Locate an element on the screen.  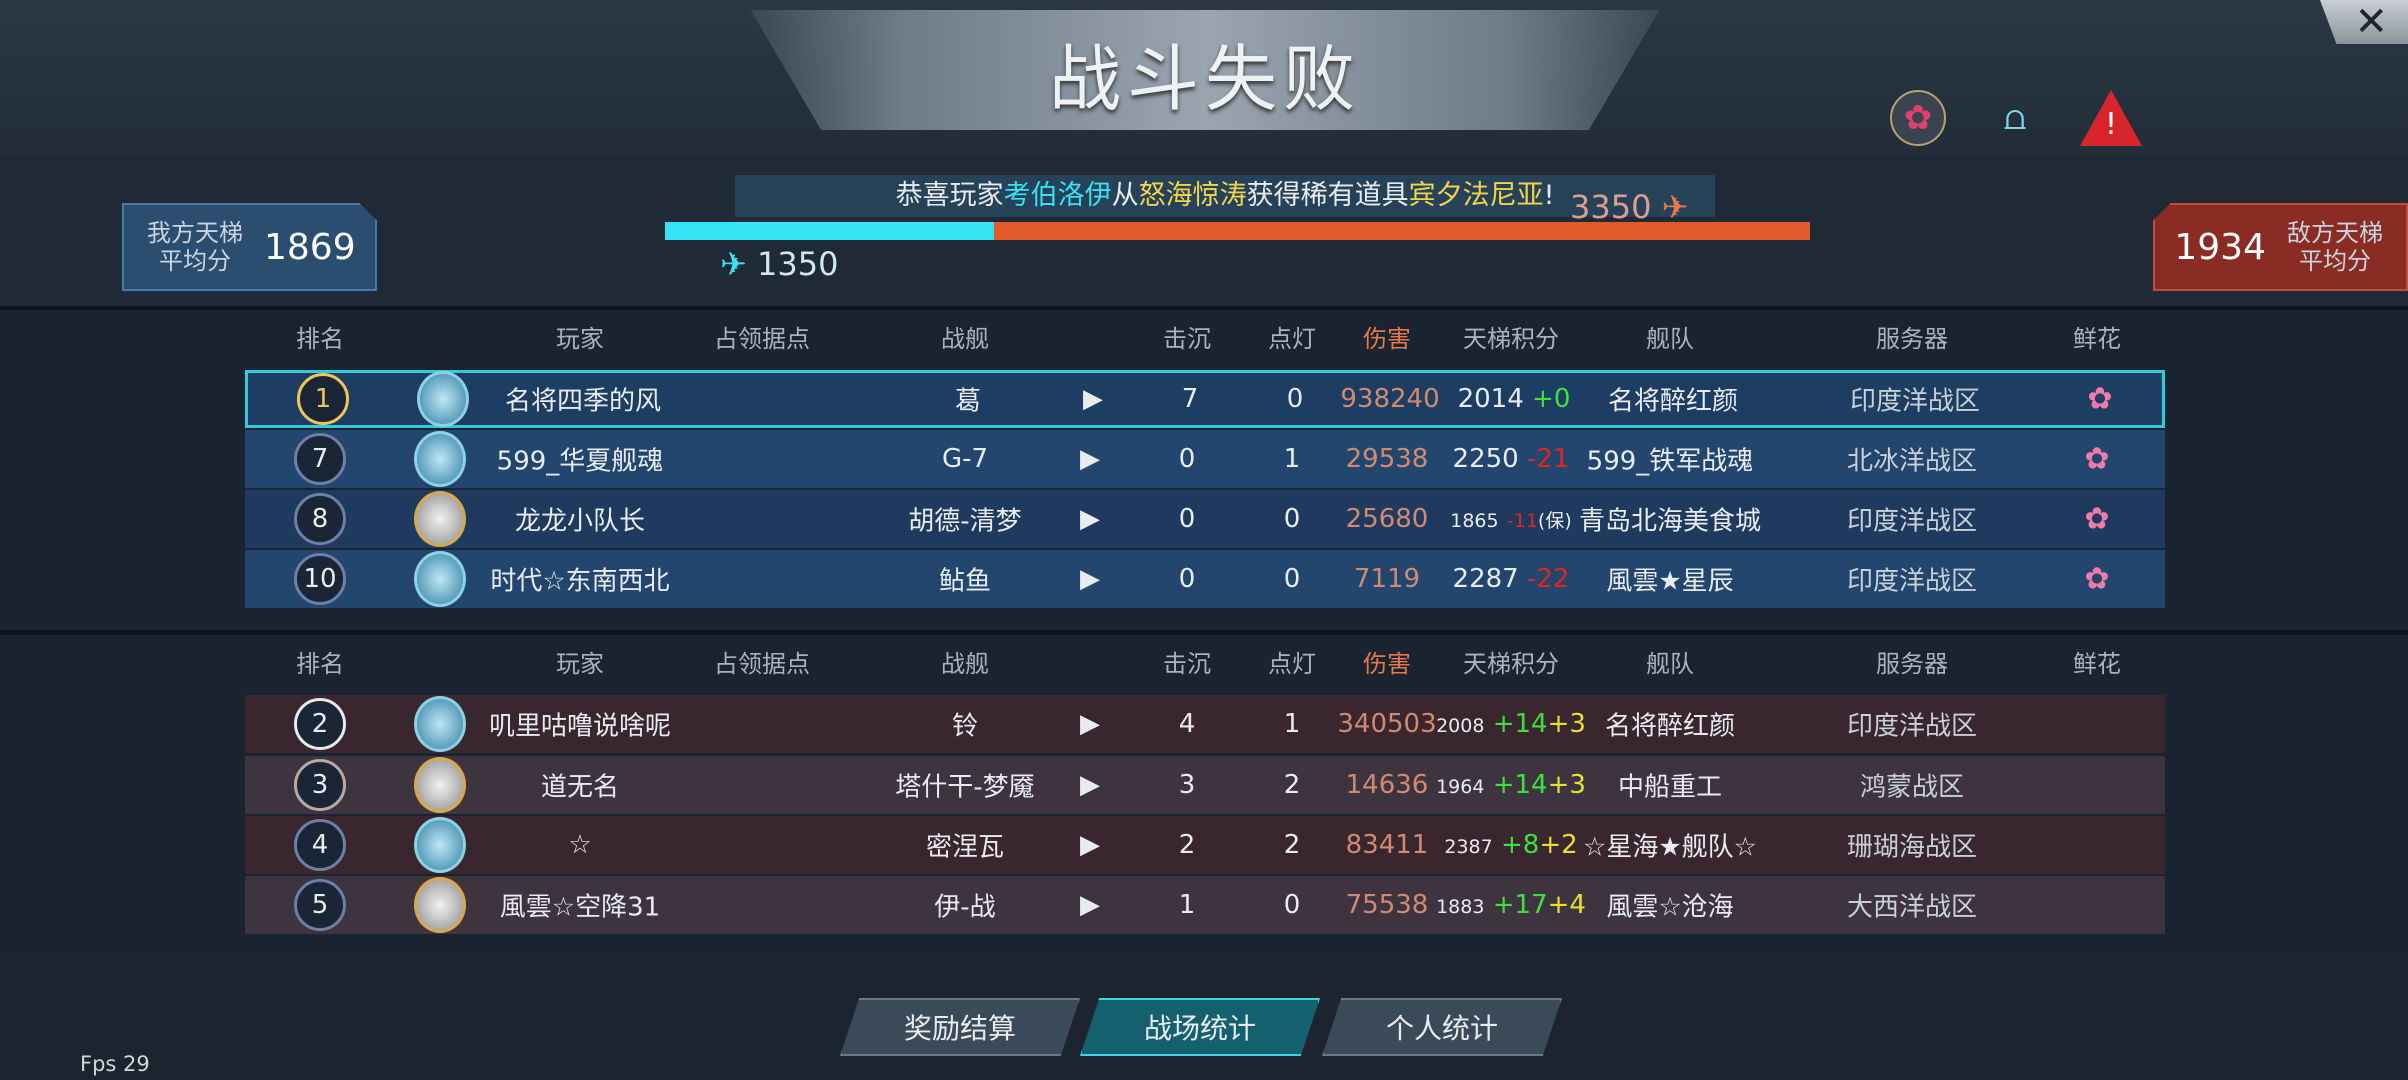
ship-name: 葛 is located at coordinates (968, 401).